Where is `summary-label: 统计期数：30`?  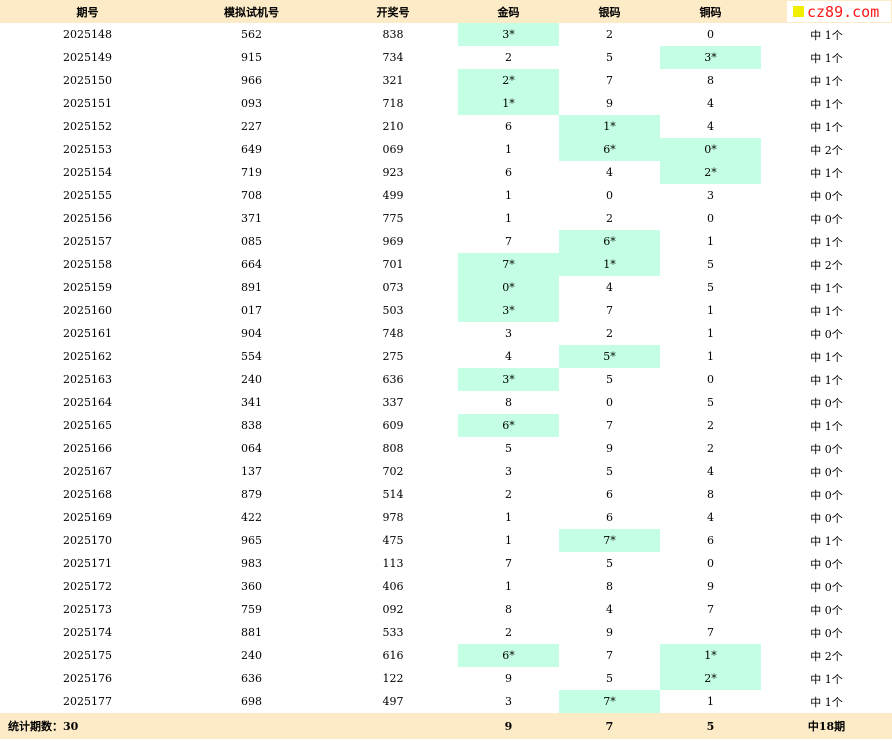 summary-label: 统计期数：30 is located at coordinates (43, 726).